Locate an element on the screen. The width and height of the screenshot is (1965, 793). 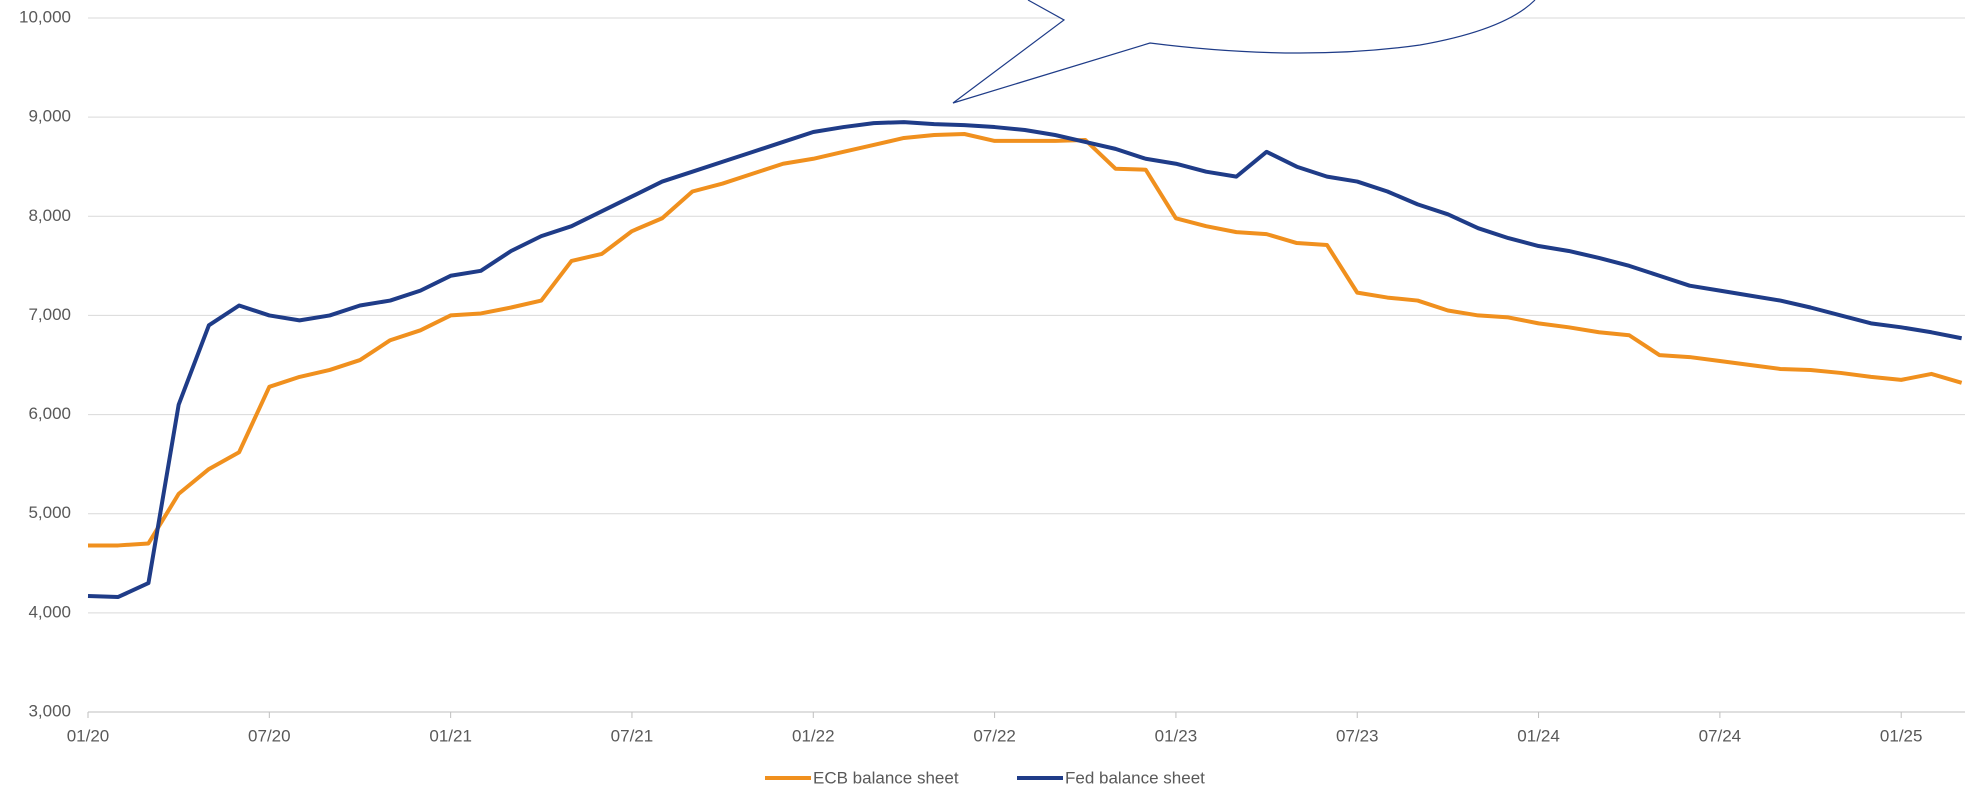
legend-label: ECB balance sheet is located at coordinates (886, 777).